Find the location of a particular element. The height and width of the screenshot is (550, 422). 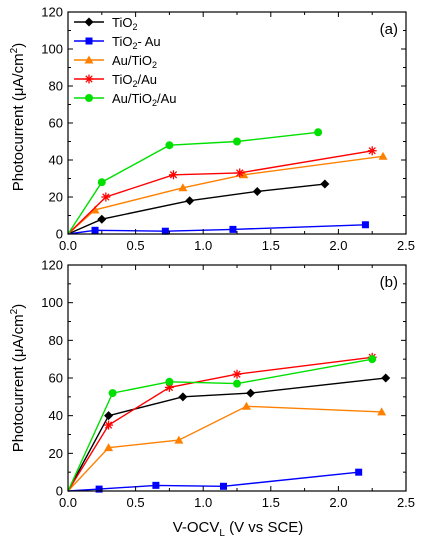

legend-label: Au/TiO2 is located at coordinates (134, 61).